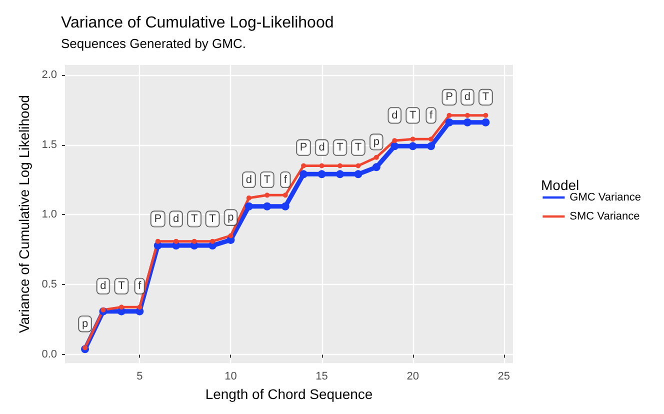  What do you see at coordinates (24, 214) in the screenshot?
I see `y-axis-title: Variance of Cumulative Log Likelihood` at bounding box center [24, 214].